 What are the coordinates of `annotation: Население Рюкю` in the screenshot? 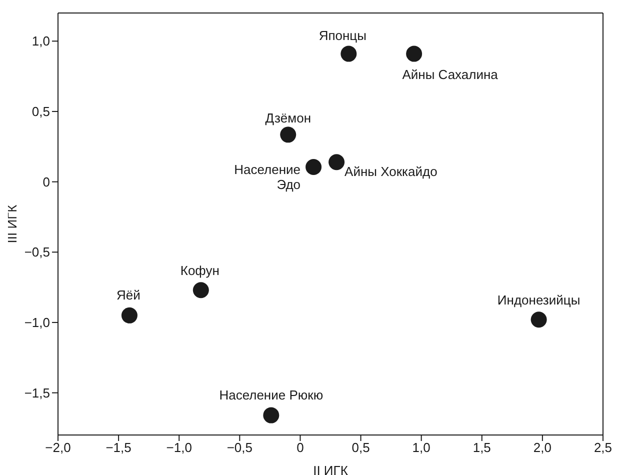 It's located at (271, 394).